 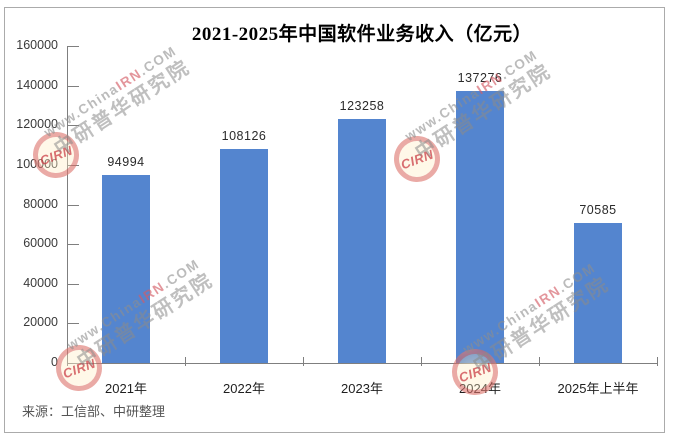 I want to click on chart-title: 2021-2025年中国软件业务收入（亿元）, so click(x=362, y=34).